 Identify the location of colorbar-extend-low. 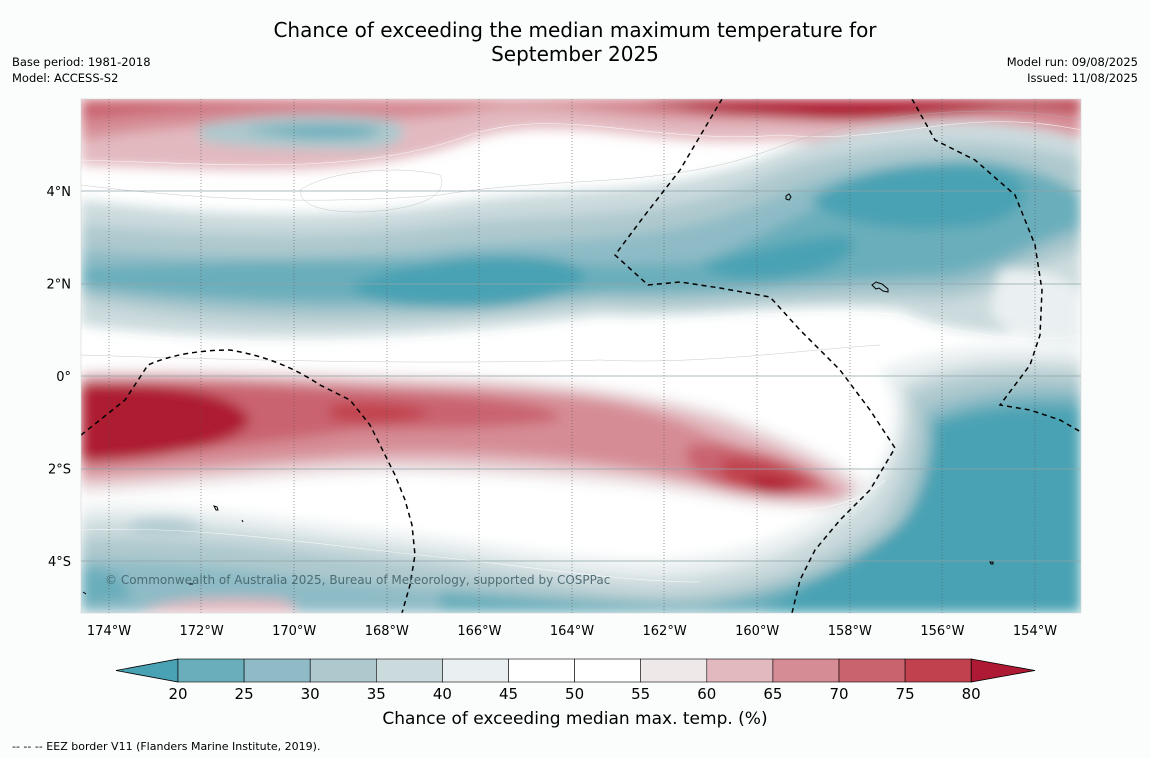
(147, 670).